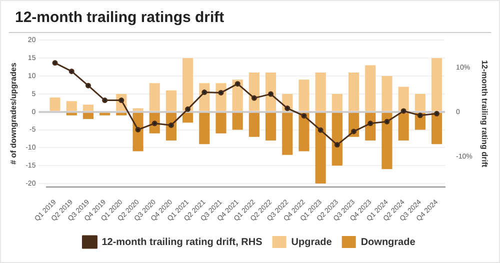 This screenshot has height=263, width=500. Describe the element at coordinates (484, 114) in the screenshot. I see `y2-axis-title: 12-month trailing rating drift` at that location.